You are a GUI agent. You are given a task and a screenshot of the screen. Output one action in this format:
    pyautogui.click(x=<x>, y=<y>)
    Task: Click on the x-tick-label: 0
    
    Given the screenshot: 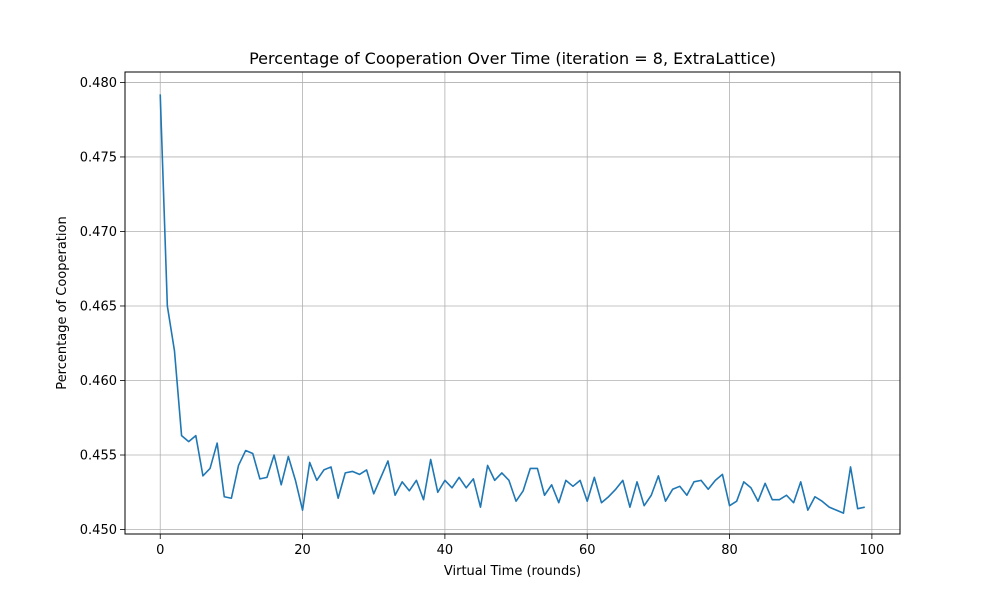 What is the action you would take?
    pyautogui.click(x=160, y=550)
    